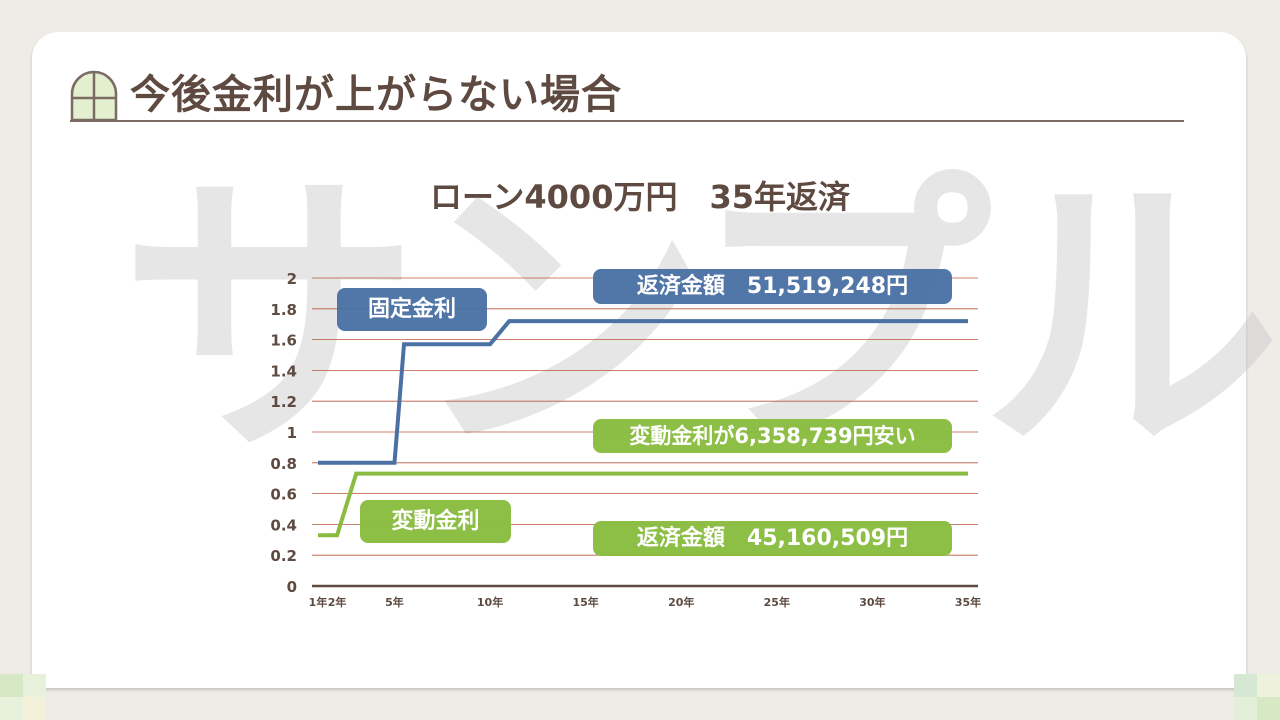 This screenshot has height=720, width=1280. What do you see at coordinates (292, 587) in the screenshot?
I see `y-tick-label: 0` at bounding box center [292, 587].